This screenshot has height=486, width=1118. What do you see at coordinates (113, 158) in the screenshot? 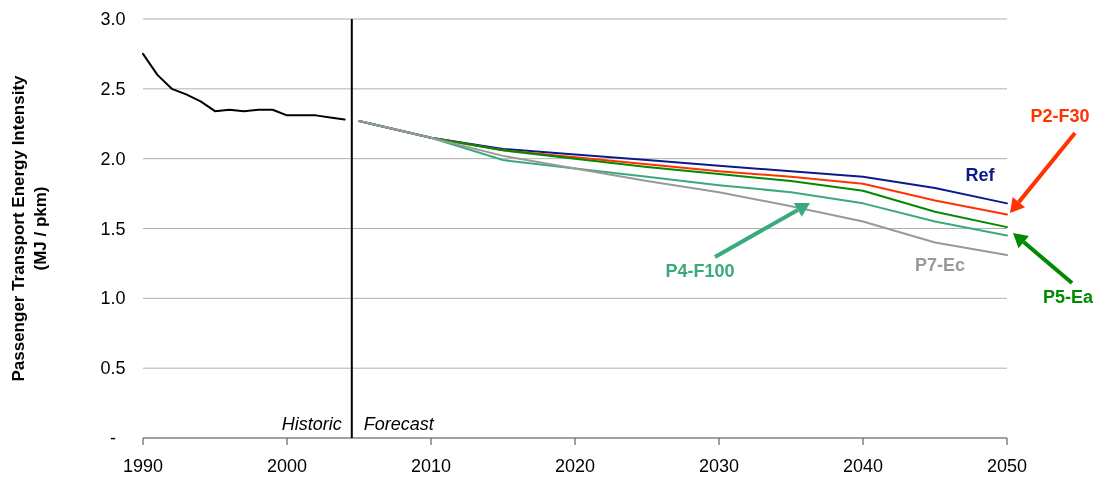
I see `y-tick-label: 2.0` at bounding box center [113, 158].